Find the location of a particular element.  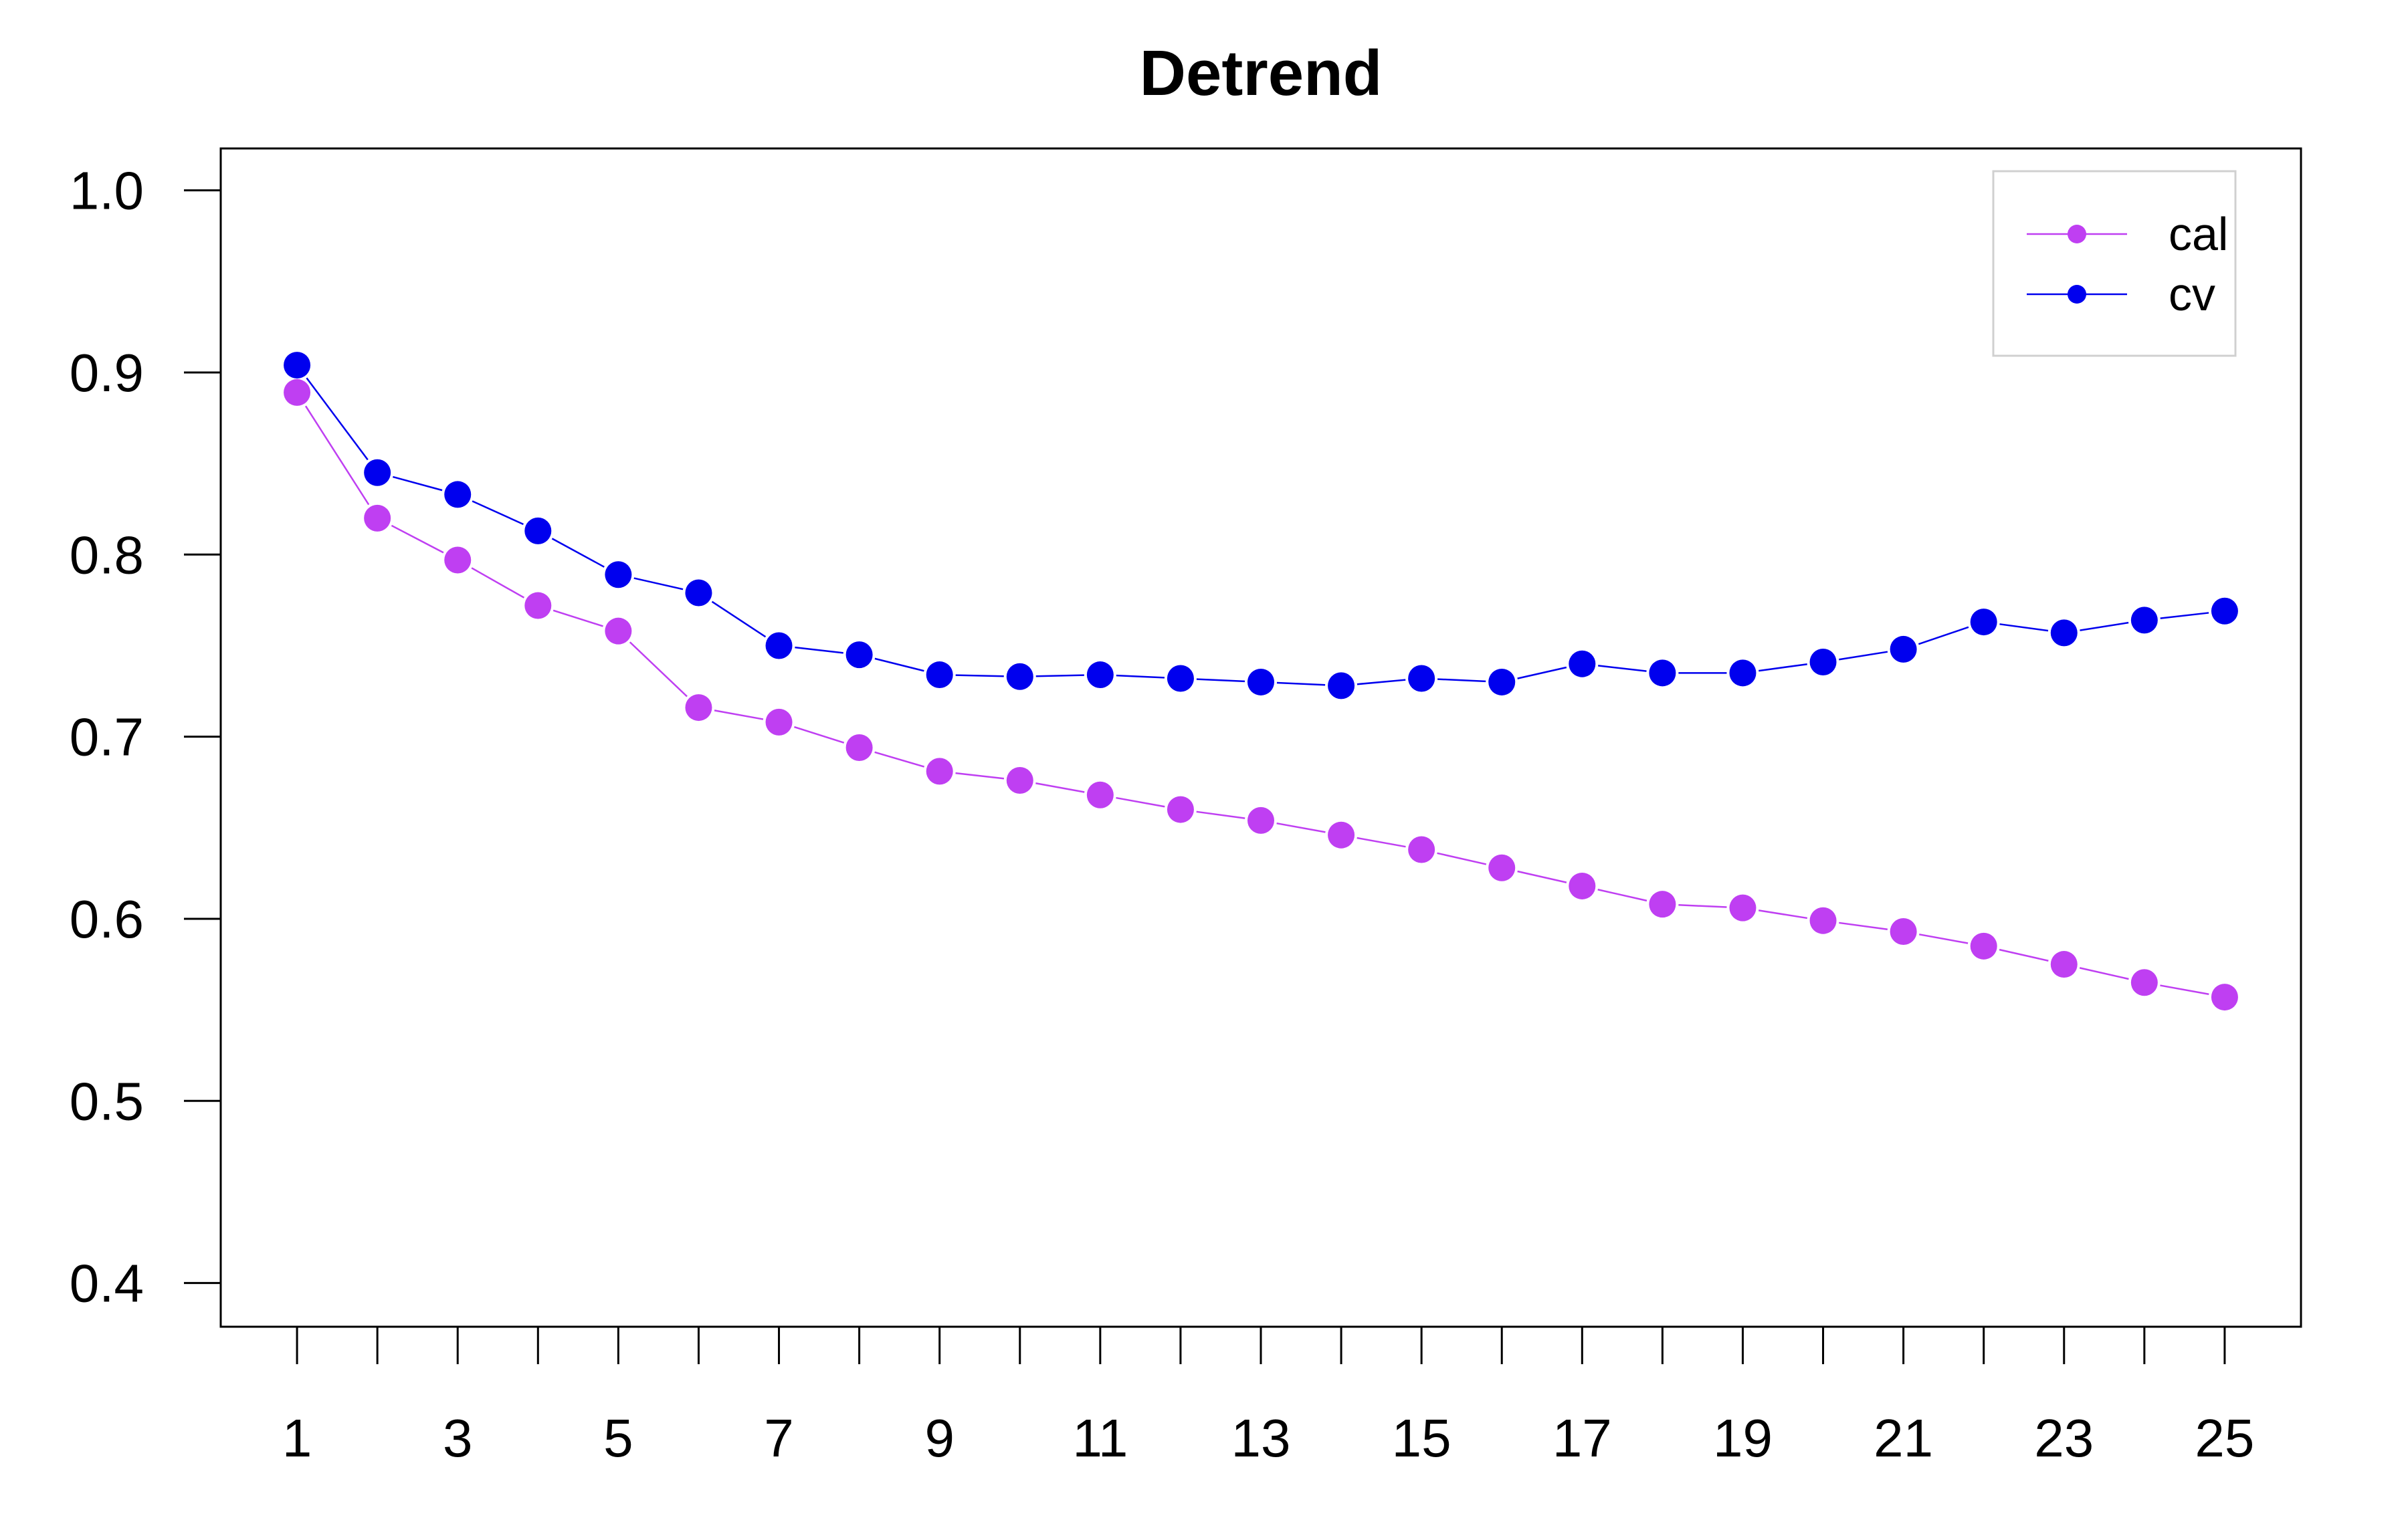

chart-title: Detrend is located at coordinates (1261, 73).